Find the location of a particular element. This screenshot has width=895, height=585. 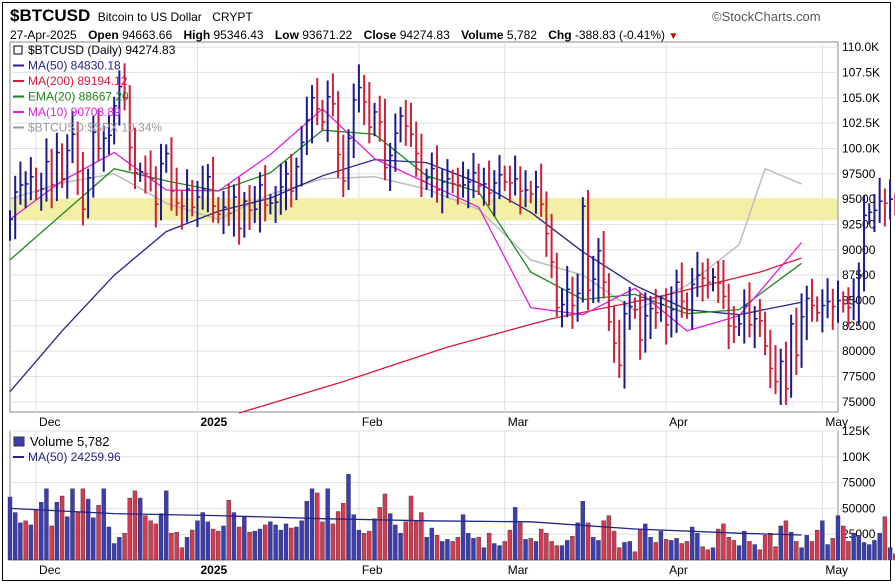

price-tick-label: 77500 is located at coordinates (859, 377).